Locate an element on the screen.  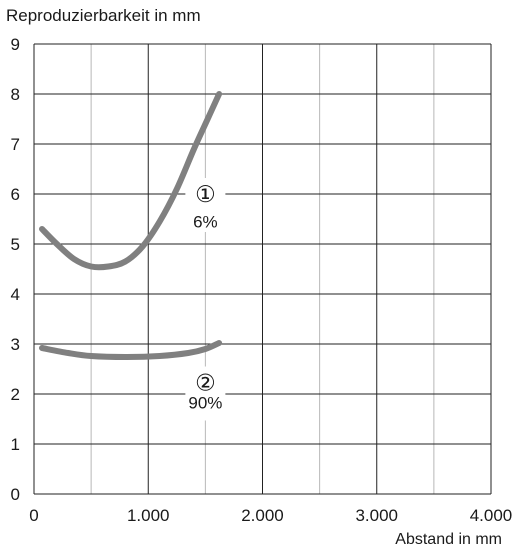
x-axis-label: Abstand in mm is located at coordinates (448, 539).